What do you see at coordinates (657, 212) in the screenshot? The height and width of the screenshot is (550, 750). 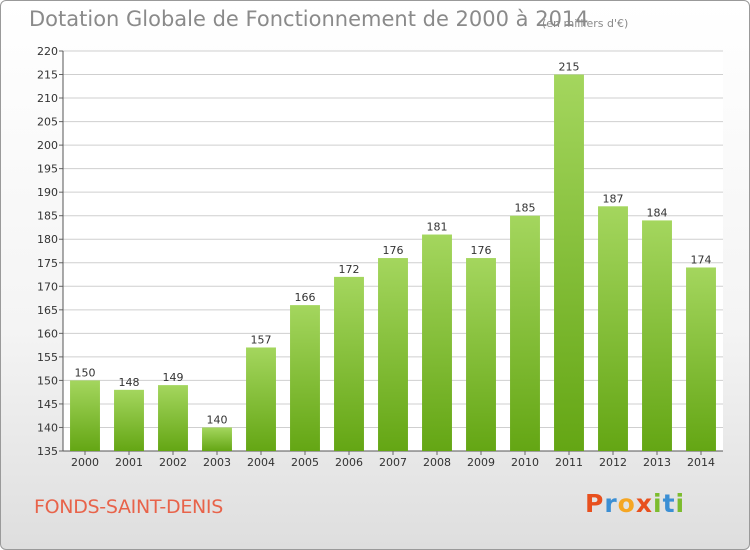 I see `data-label: 184` at bounding box center [657, 212].